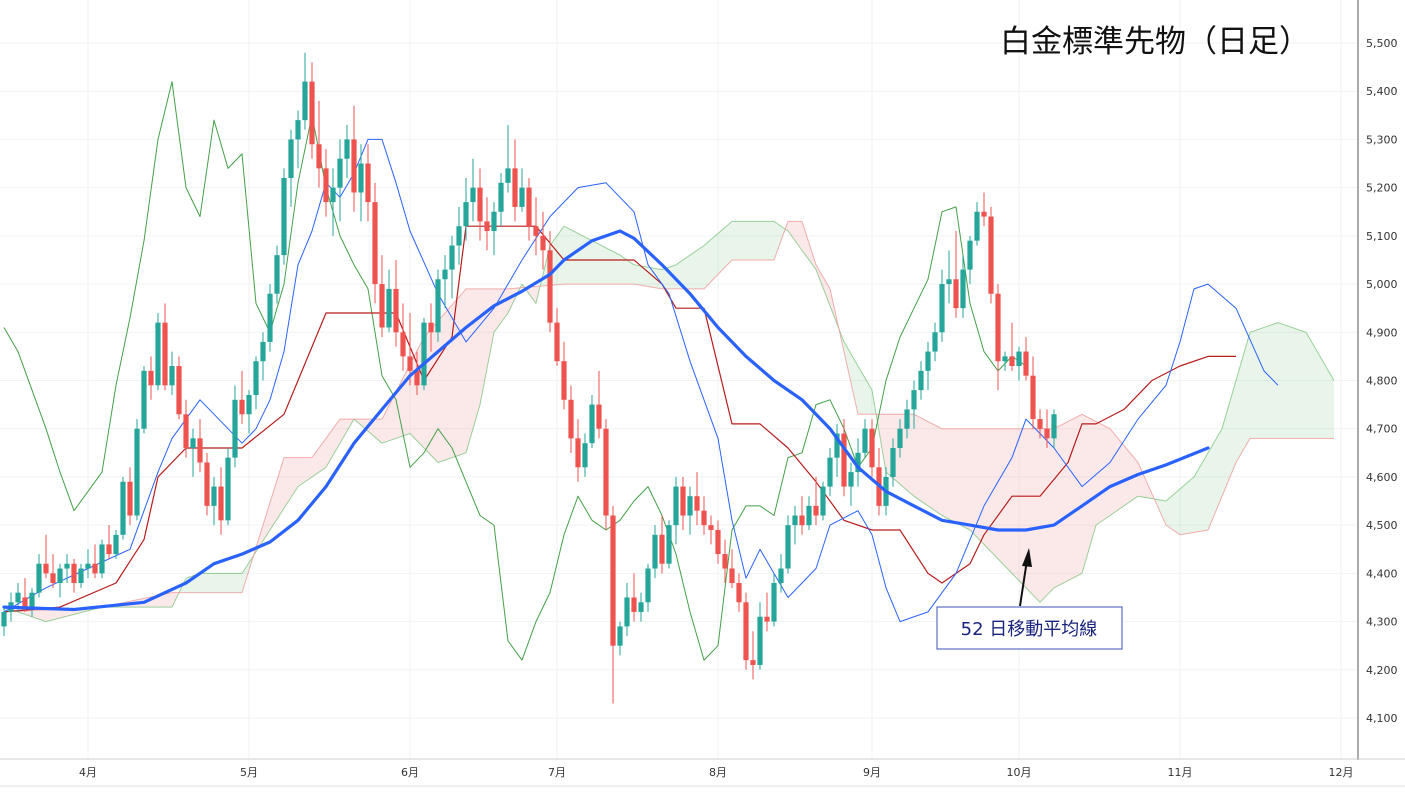 This screenshot has width=1405, height=792. What do you see at coordinates (1382, 670) in the screenshot?
I see `price-tick-label: 4,200` at bounding box center [1382, 670].